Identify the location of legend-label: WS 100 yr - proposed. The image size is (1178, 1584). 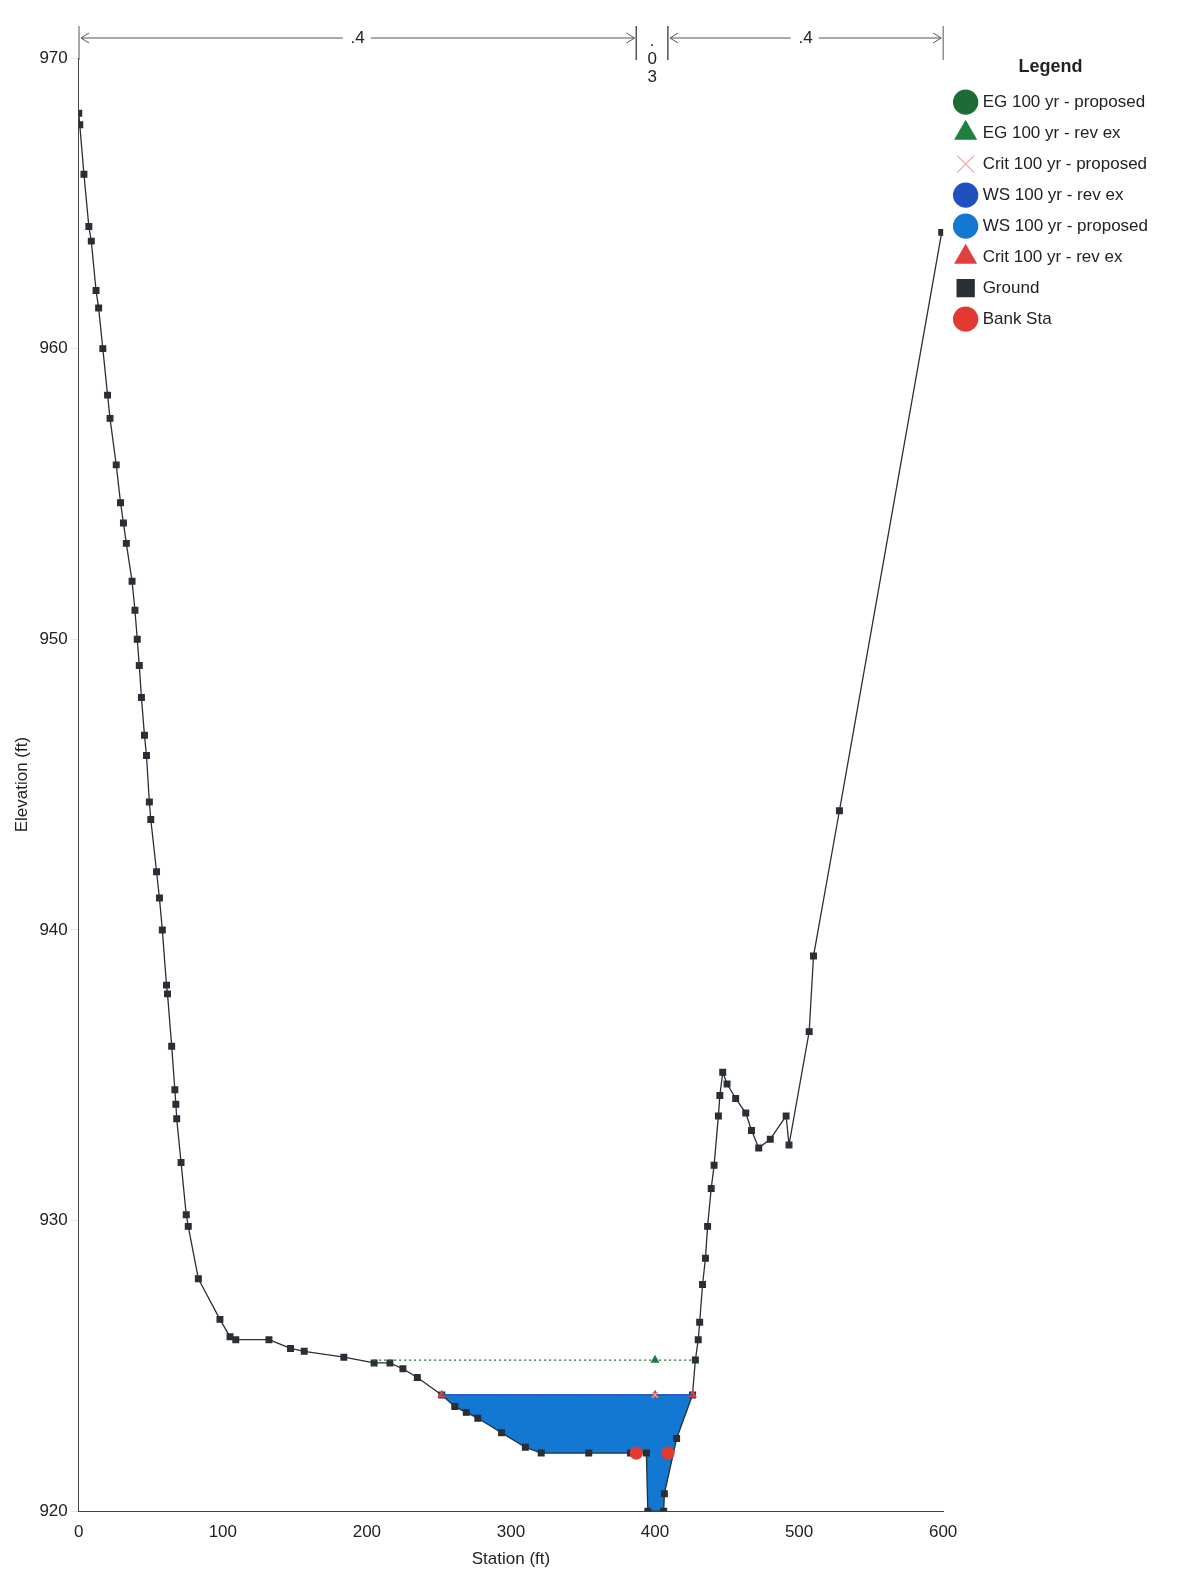
(1065, 225).